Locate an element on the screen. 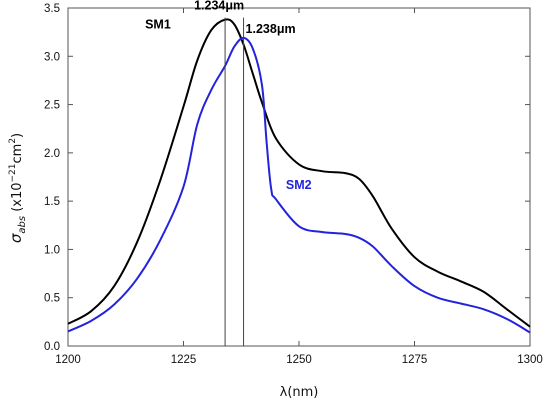 Image resolution: width=550 pixels, height=403 pixels. y-axis-title-sup2: 2 is located at coordinates (13, 141).